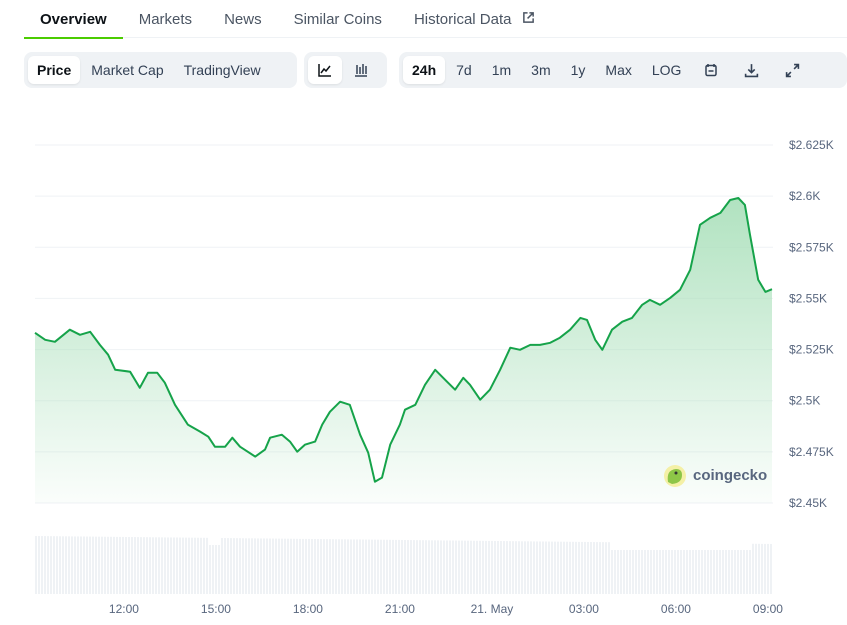 The width and height of the screenshot is (847, 625). What do you see at coordinates (768, 609) in the screenshot?
I see `x-tick-label: 09:00` at bounding box center [768, 609].